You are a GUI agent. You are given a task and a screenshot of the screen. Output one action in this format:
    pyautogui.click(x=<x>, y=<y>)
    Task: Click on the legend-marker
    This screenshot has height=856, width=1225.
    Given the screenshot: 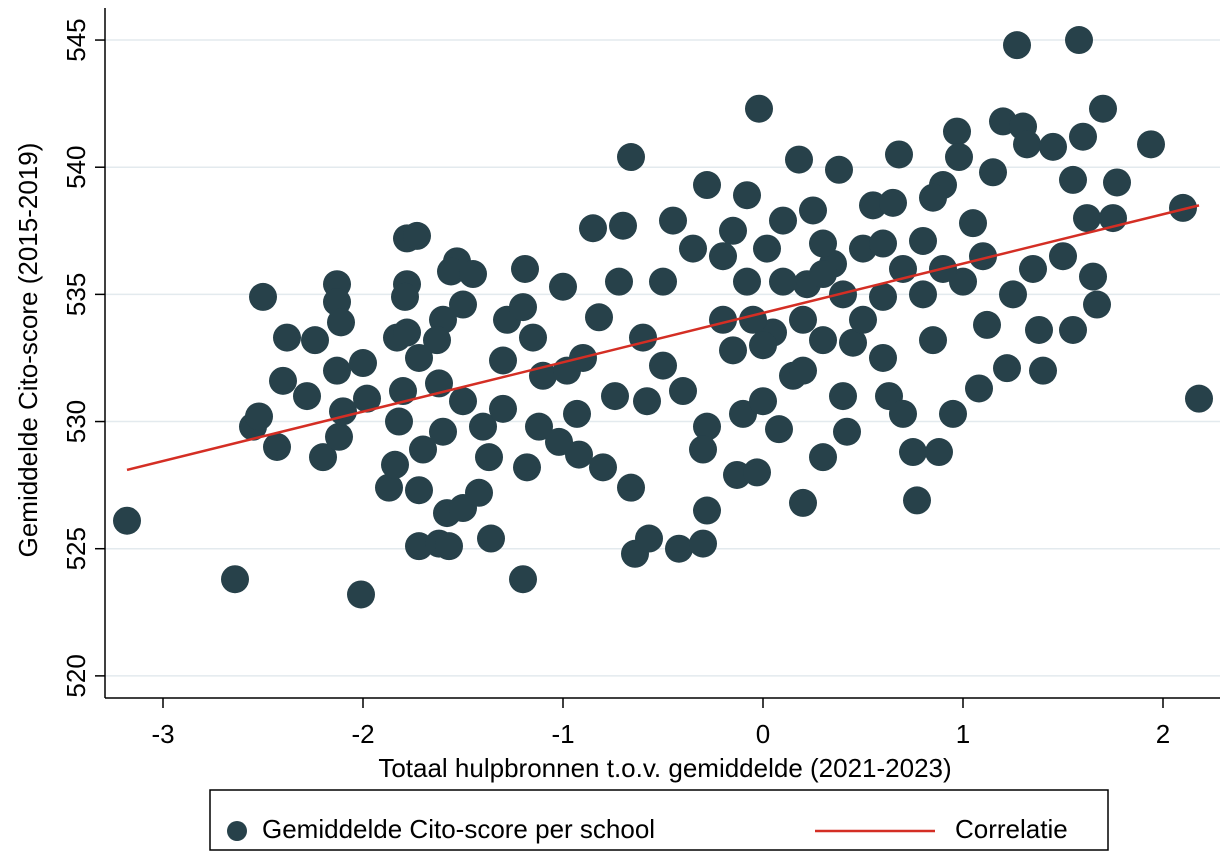 What is the action you would take?
    pyautogui.click(x=237, y=831)
    